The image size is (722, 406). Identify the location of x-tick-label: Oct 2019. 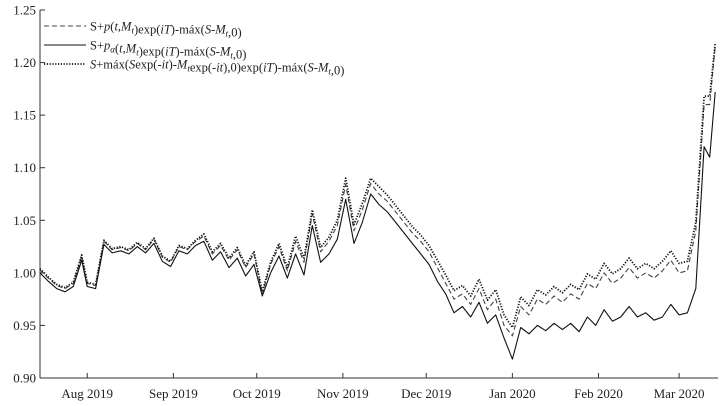
(257, 393).